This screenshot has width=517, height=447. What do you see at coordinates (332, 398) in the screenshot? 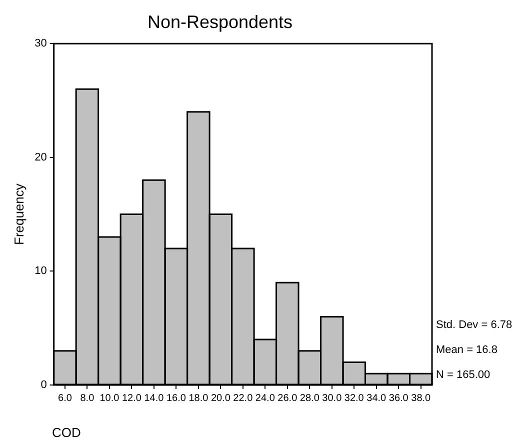
I see `x-tick-label: 30.0` at bounding box center [332, 398].